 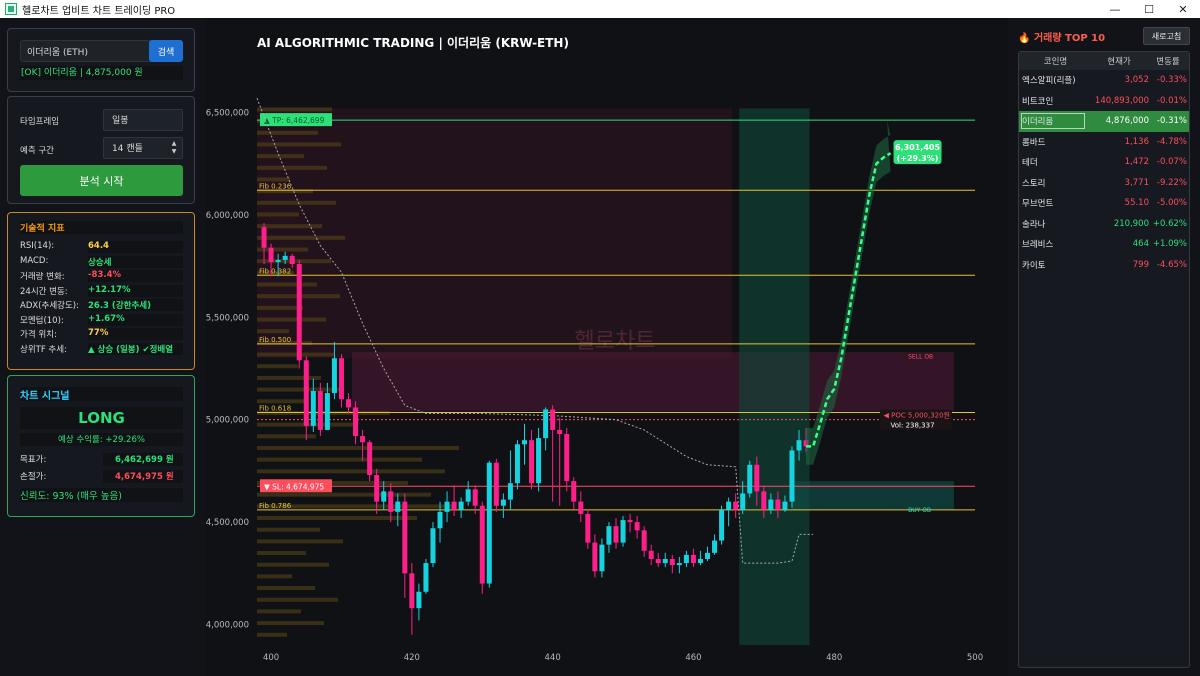 I want to click on x-tick-label: 500, so click(x=975, y=658).